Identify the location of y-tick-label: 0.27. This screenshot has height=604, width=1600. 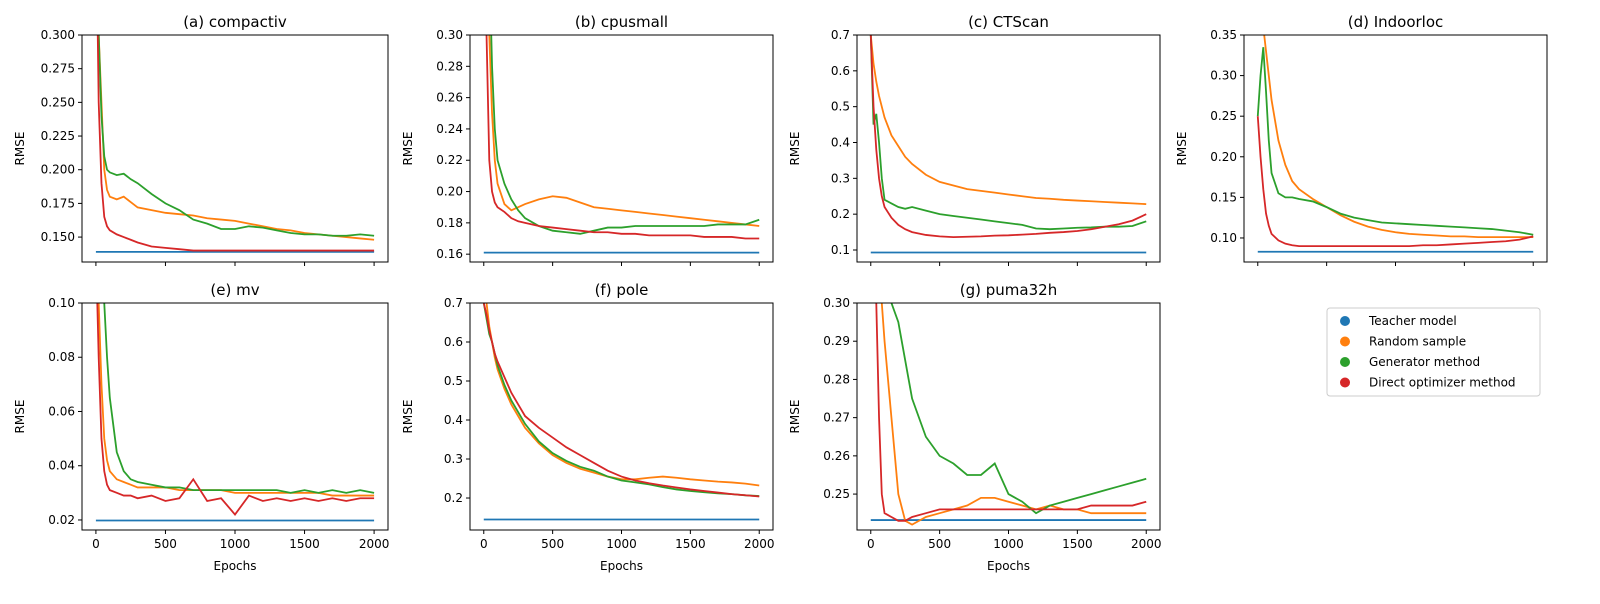
(836, 418).